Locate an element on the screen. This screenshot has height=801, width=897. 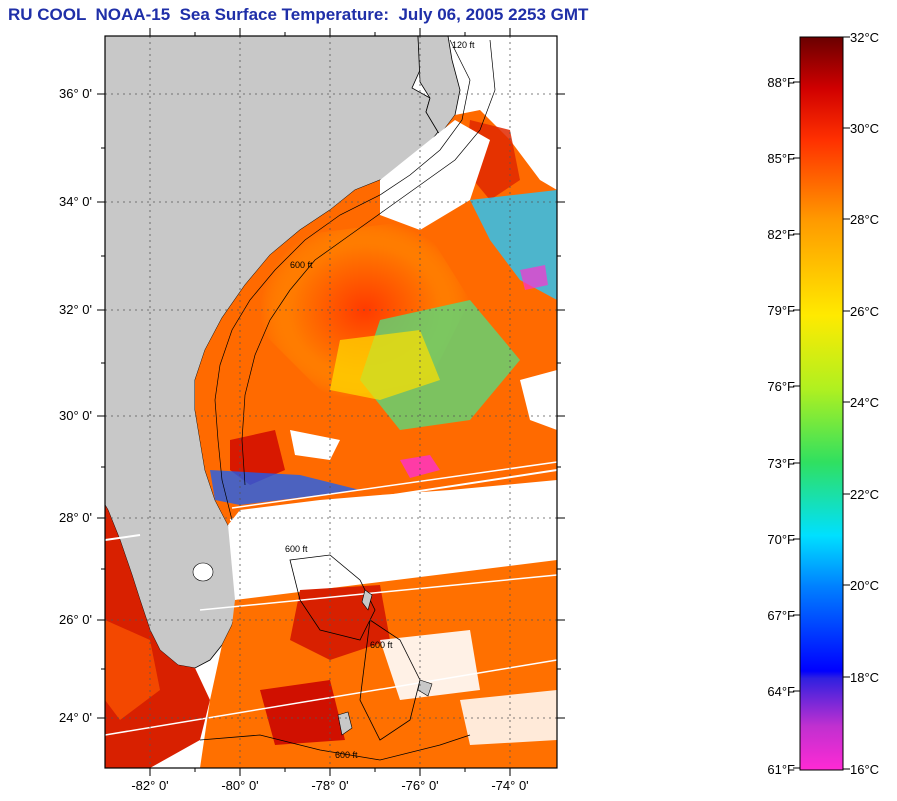
colorbar-celsius-label: 28°C is located at coordinates (865, 219).